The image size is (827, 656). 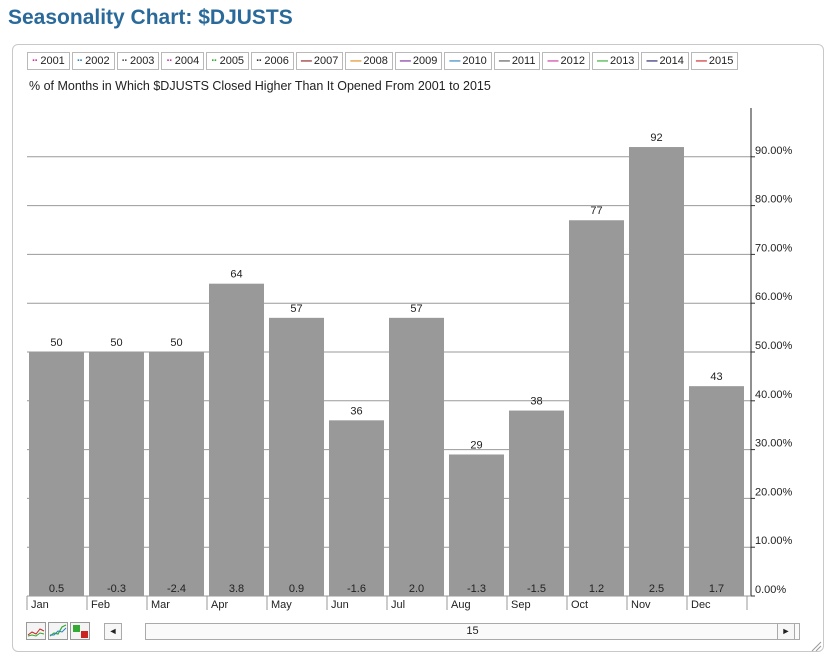 I want to click on y-tick-label: 10.00%, so click(x=774, y=541).